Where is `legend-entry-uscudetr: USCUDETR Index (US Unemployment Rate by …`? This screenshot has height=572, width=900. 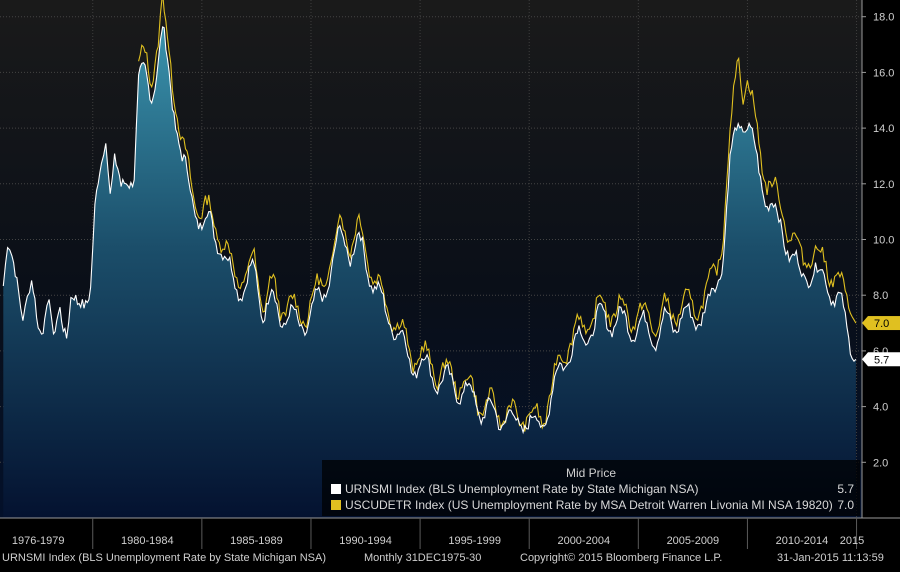
legend-entry-uscudetr: USCUDETR Index (US Unemployment Rate by … is located at coordinates (592, 505).